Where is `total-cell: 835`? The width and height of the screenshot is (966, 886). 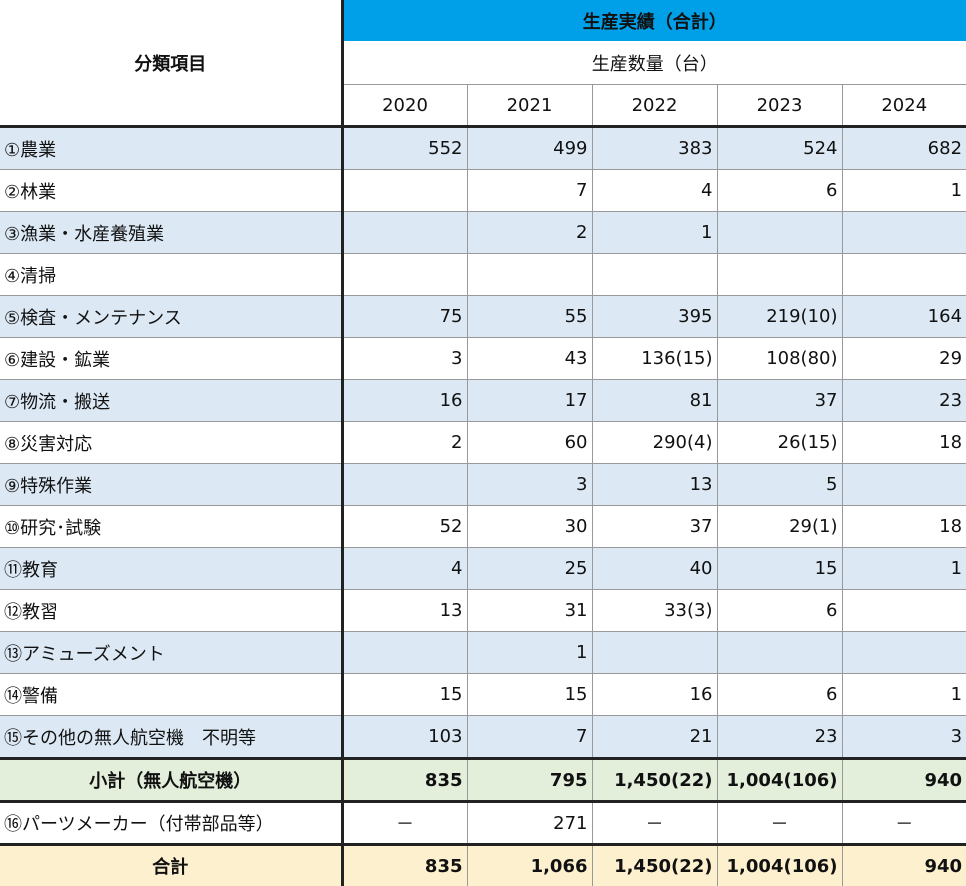 total-cell: 835 is located at coordinates (404, 865).